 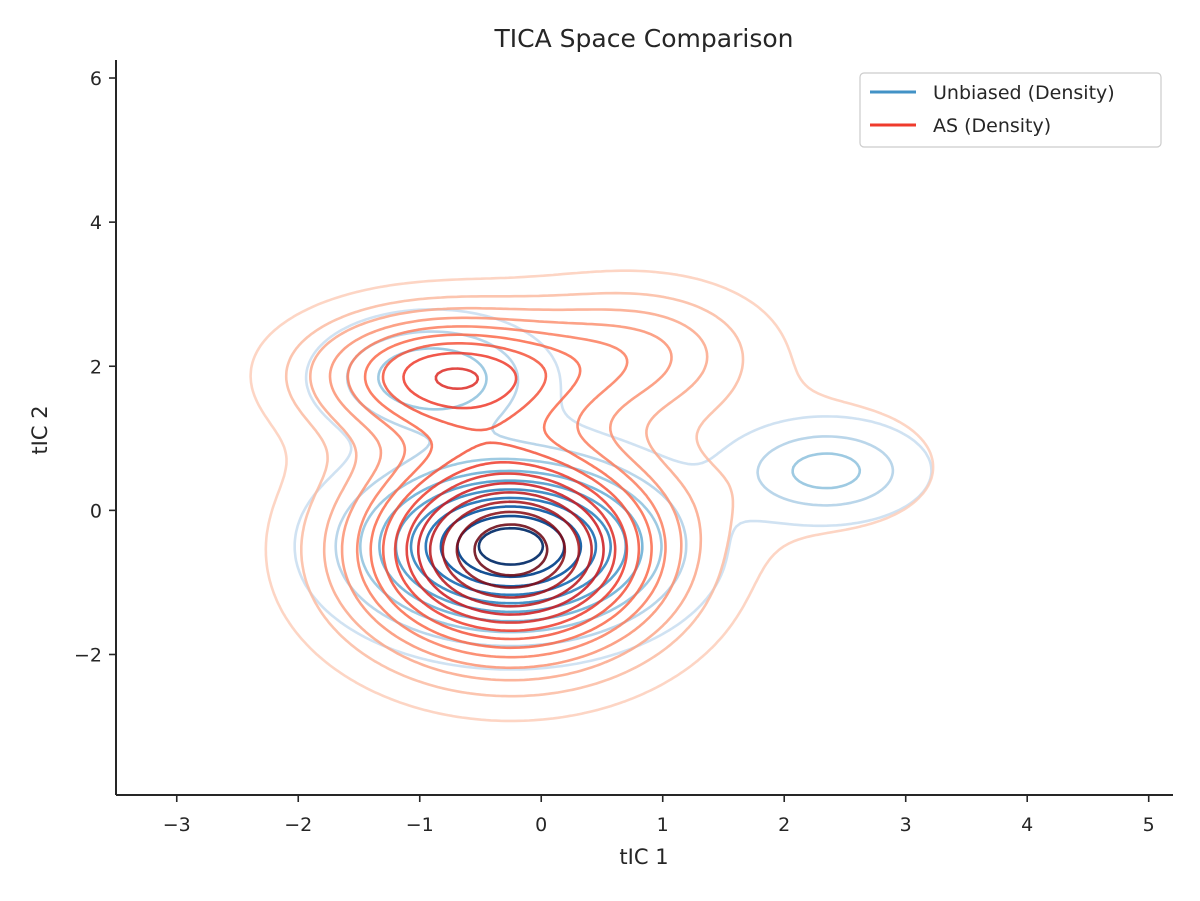 What do you see at coordinates (88, 655) in the screenshot?
I see `y-tick-label: −2` at bounding box center [88, 655].